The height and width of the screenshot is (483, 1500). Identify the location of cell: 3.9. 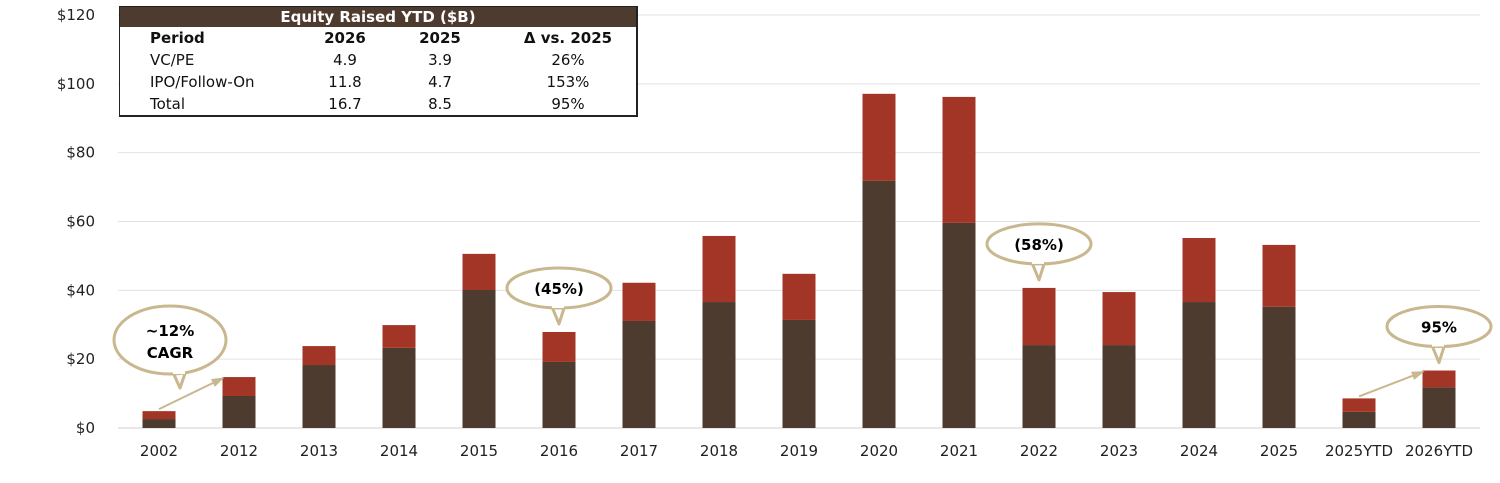
(440, 60).